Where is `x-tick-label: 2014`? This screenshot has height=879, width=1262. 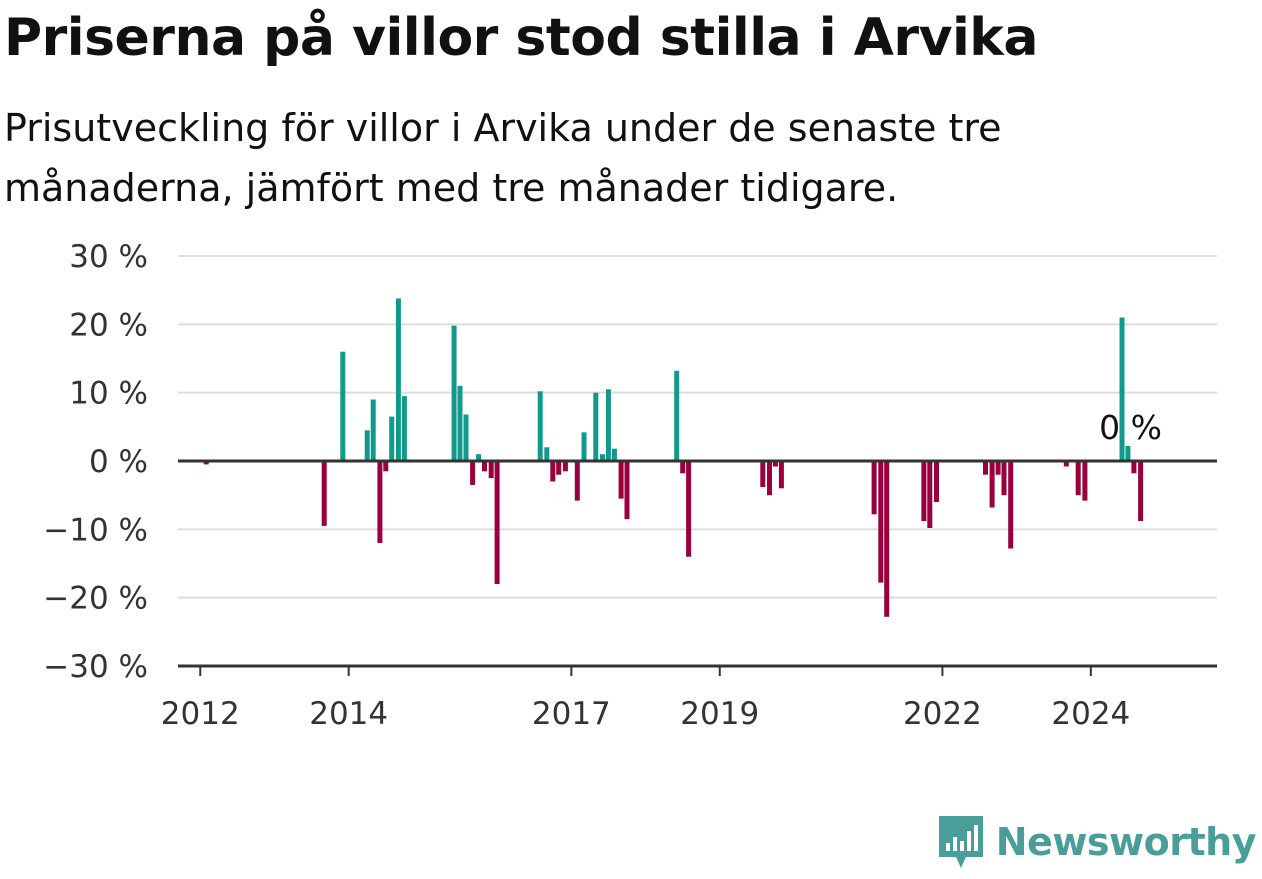
x-tick-label: 2014 is located at coordinates (348, 714).